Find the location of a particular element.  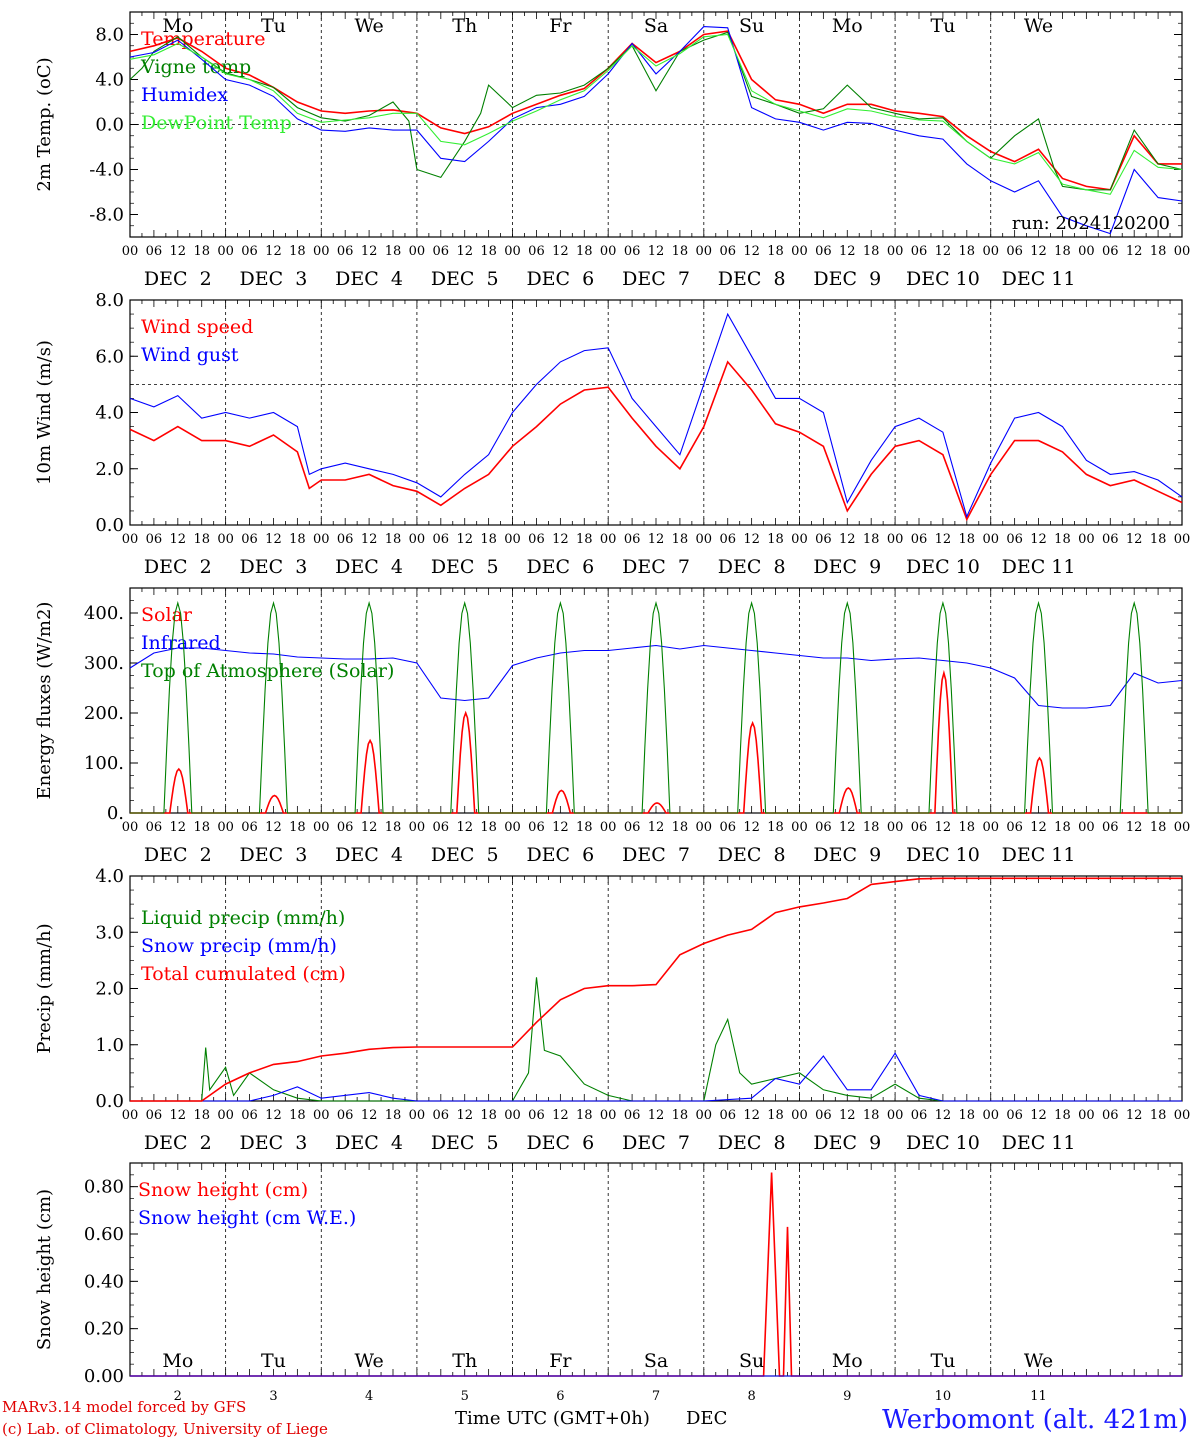

weekday-label: Tu is located at coordinates (273, 1361).